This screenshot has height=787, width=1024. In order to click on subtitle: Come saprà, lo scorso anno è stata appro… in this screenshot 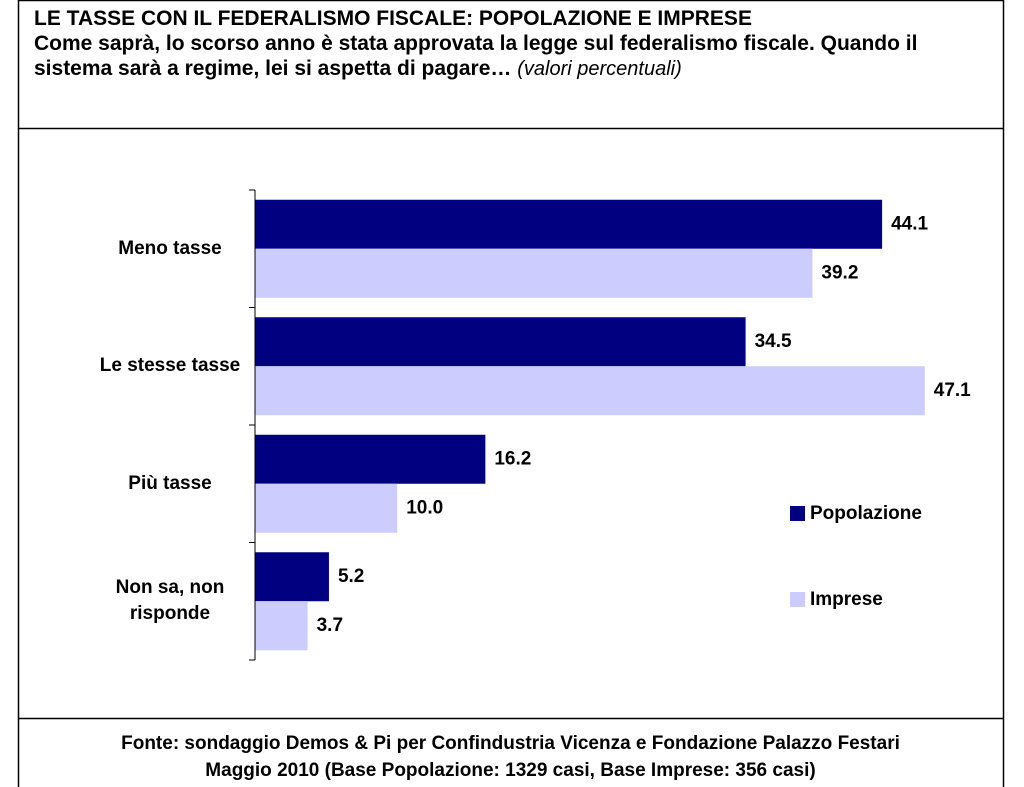, I will do `click(476, 56)`.